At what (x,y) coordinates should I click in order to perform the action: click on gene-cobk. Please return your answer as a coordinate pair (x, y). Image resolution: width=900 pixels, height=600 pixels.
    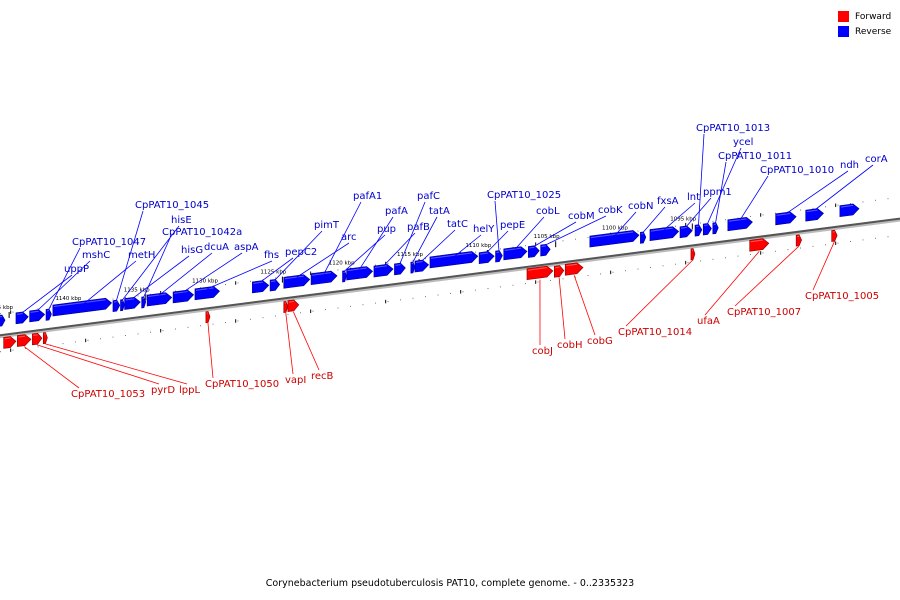
    Looking at the image, I should click on (545, 250).